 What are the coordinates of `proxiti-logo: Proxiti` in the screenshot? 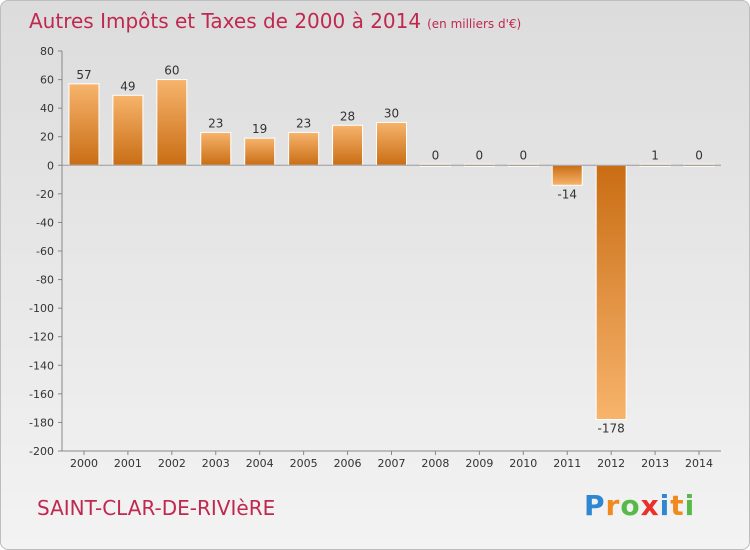 It's located at (639, 505).